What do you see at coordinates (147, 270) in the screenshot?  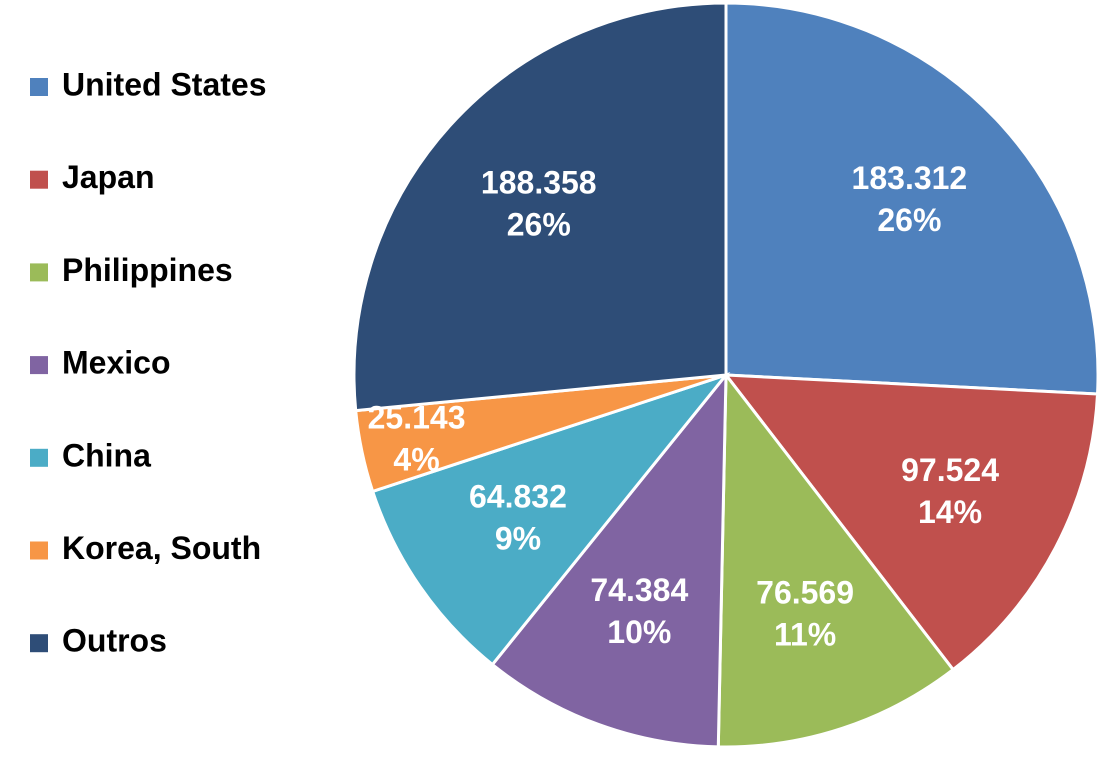 I see `legend-label: Philippines` at bounding box center [147, 270].